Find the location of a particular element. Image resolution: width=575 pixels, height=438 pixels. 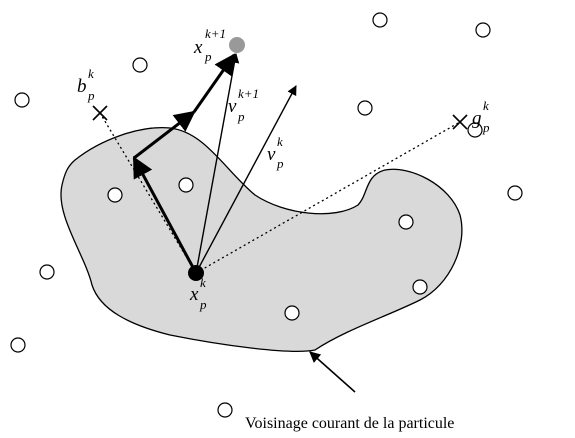

label-base: g is located at coordinates (477, 118).